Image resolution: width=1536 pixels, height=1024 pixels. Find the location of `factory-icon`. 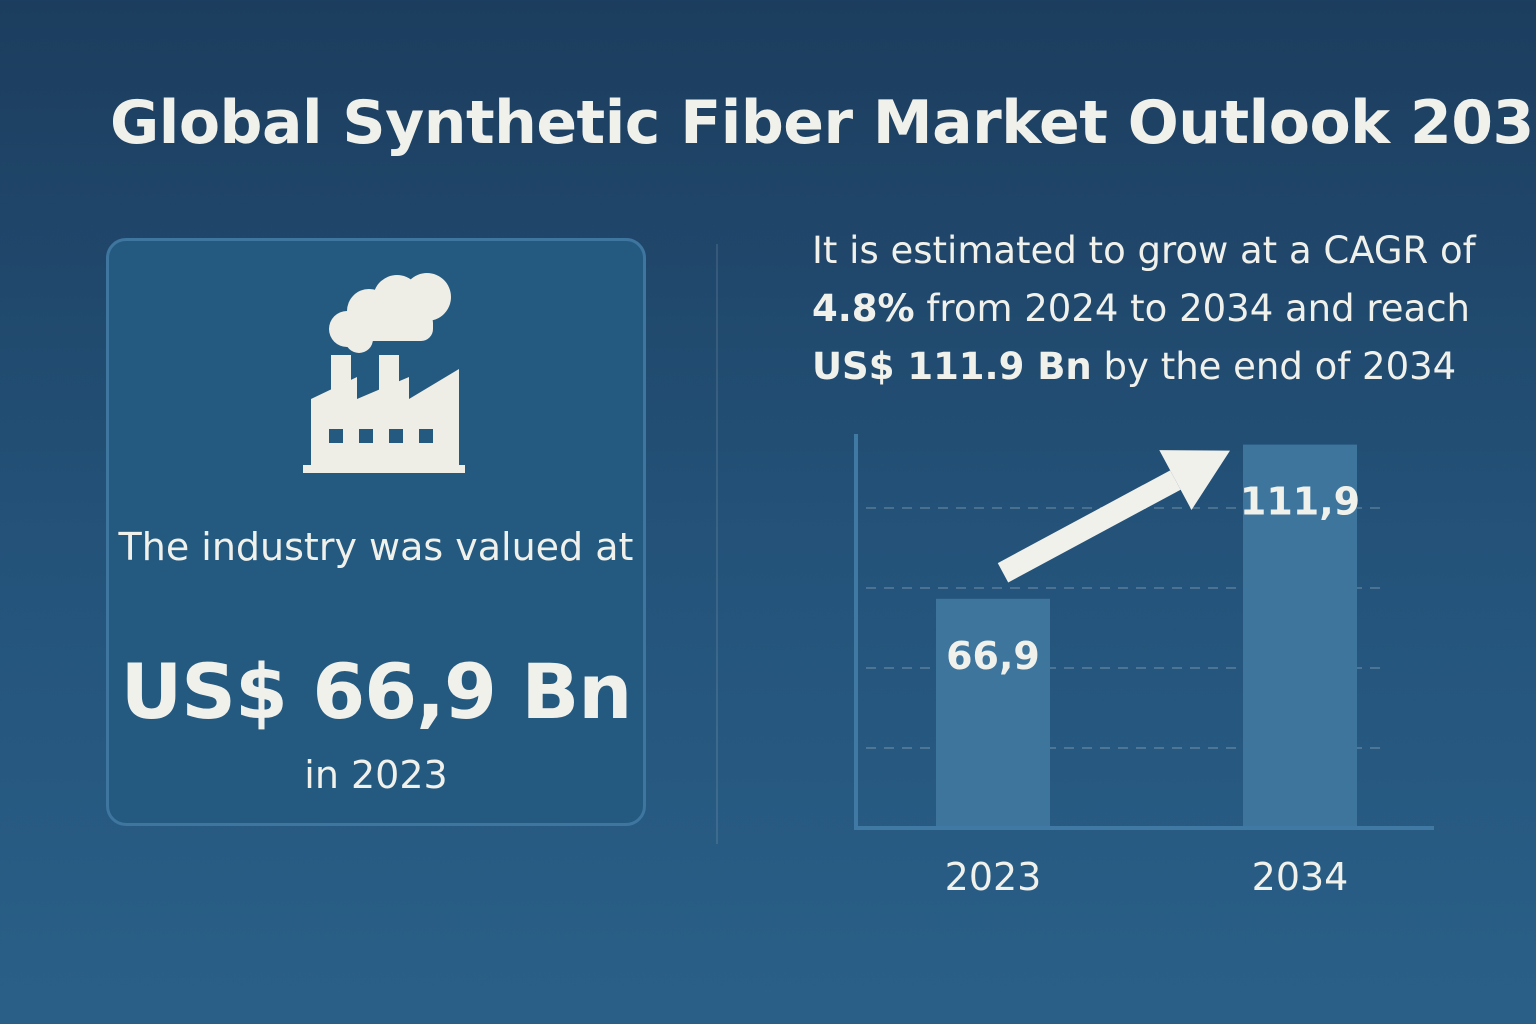

factory-icon is located at coordinates (384, 373).